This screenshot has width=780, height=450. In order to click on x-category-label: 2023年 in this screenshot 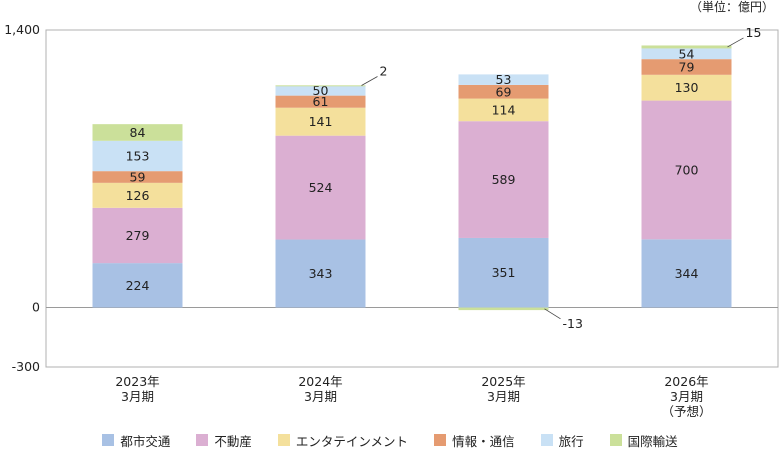, I will do `click(137, 381)`.